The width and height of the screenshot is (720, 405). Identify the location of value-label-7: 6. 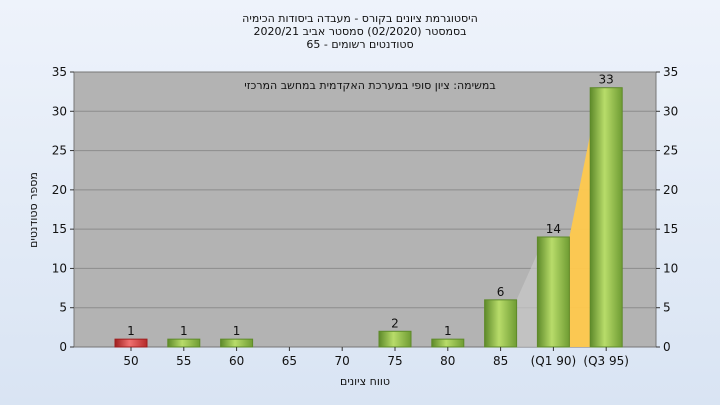
(501, 292).